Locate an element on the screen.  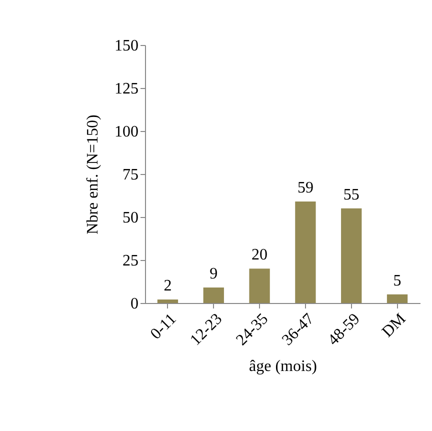
y-tick-label: 125 is located at coordinates (126, 89).